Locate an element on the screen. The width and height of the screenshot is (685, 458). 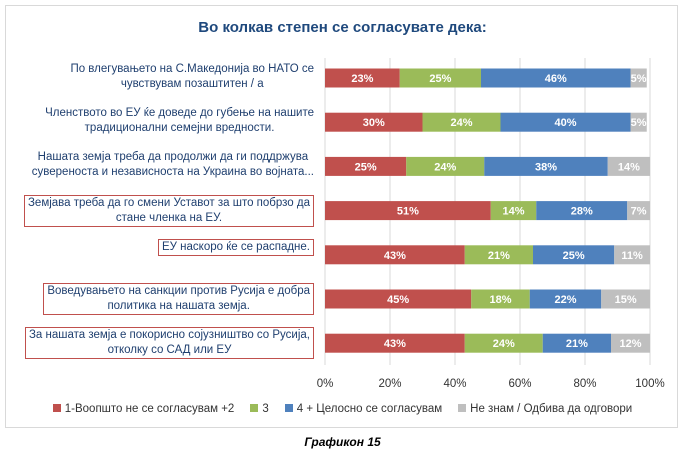
legend-item: Не знам / Одбива да одговори is located at coordinates (545, 409).